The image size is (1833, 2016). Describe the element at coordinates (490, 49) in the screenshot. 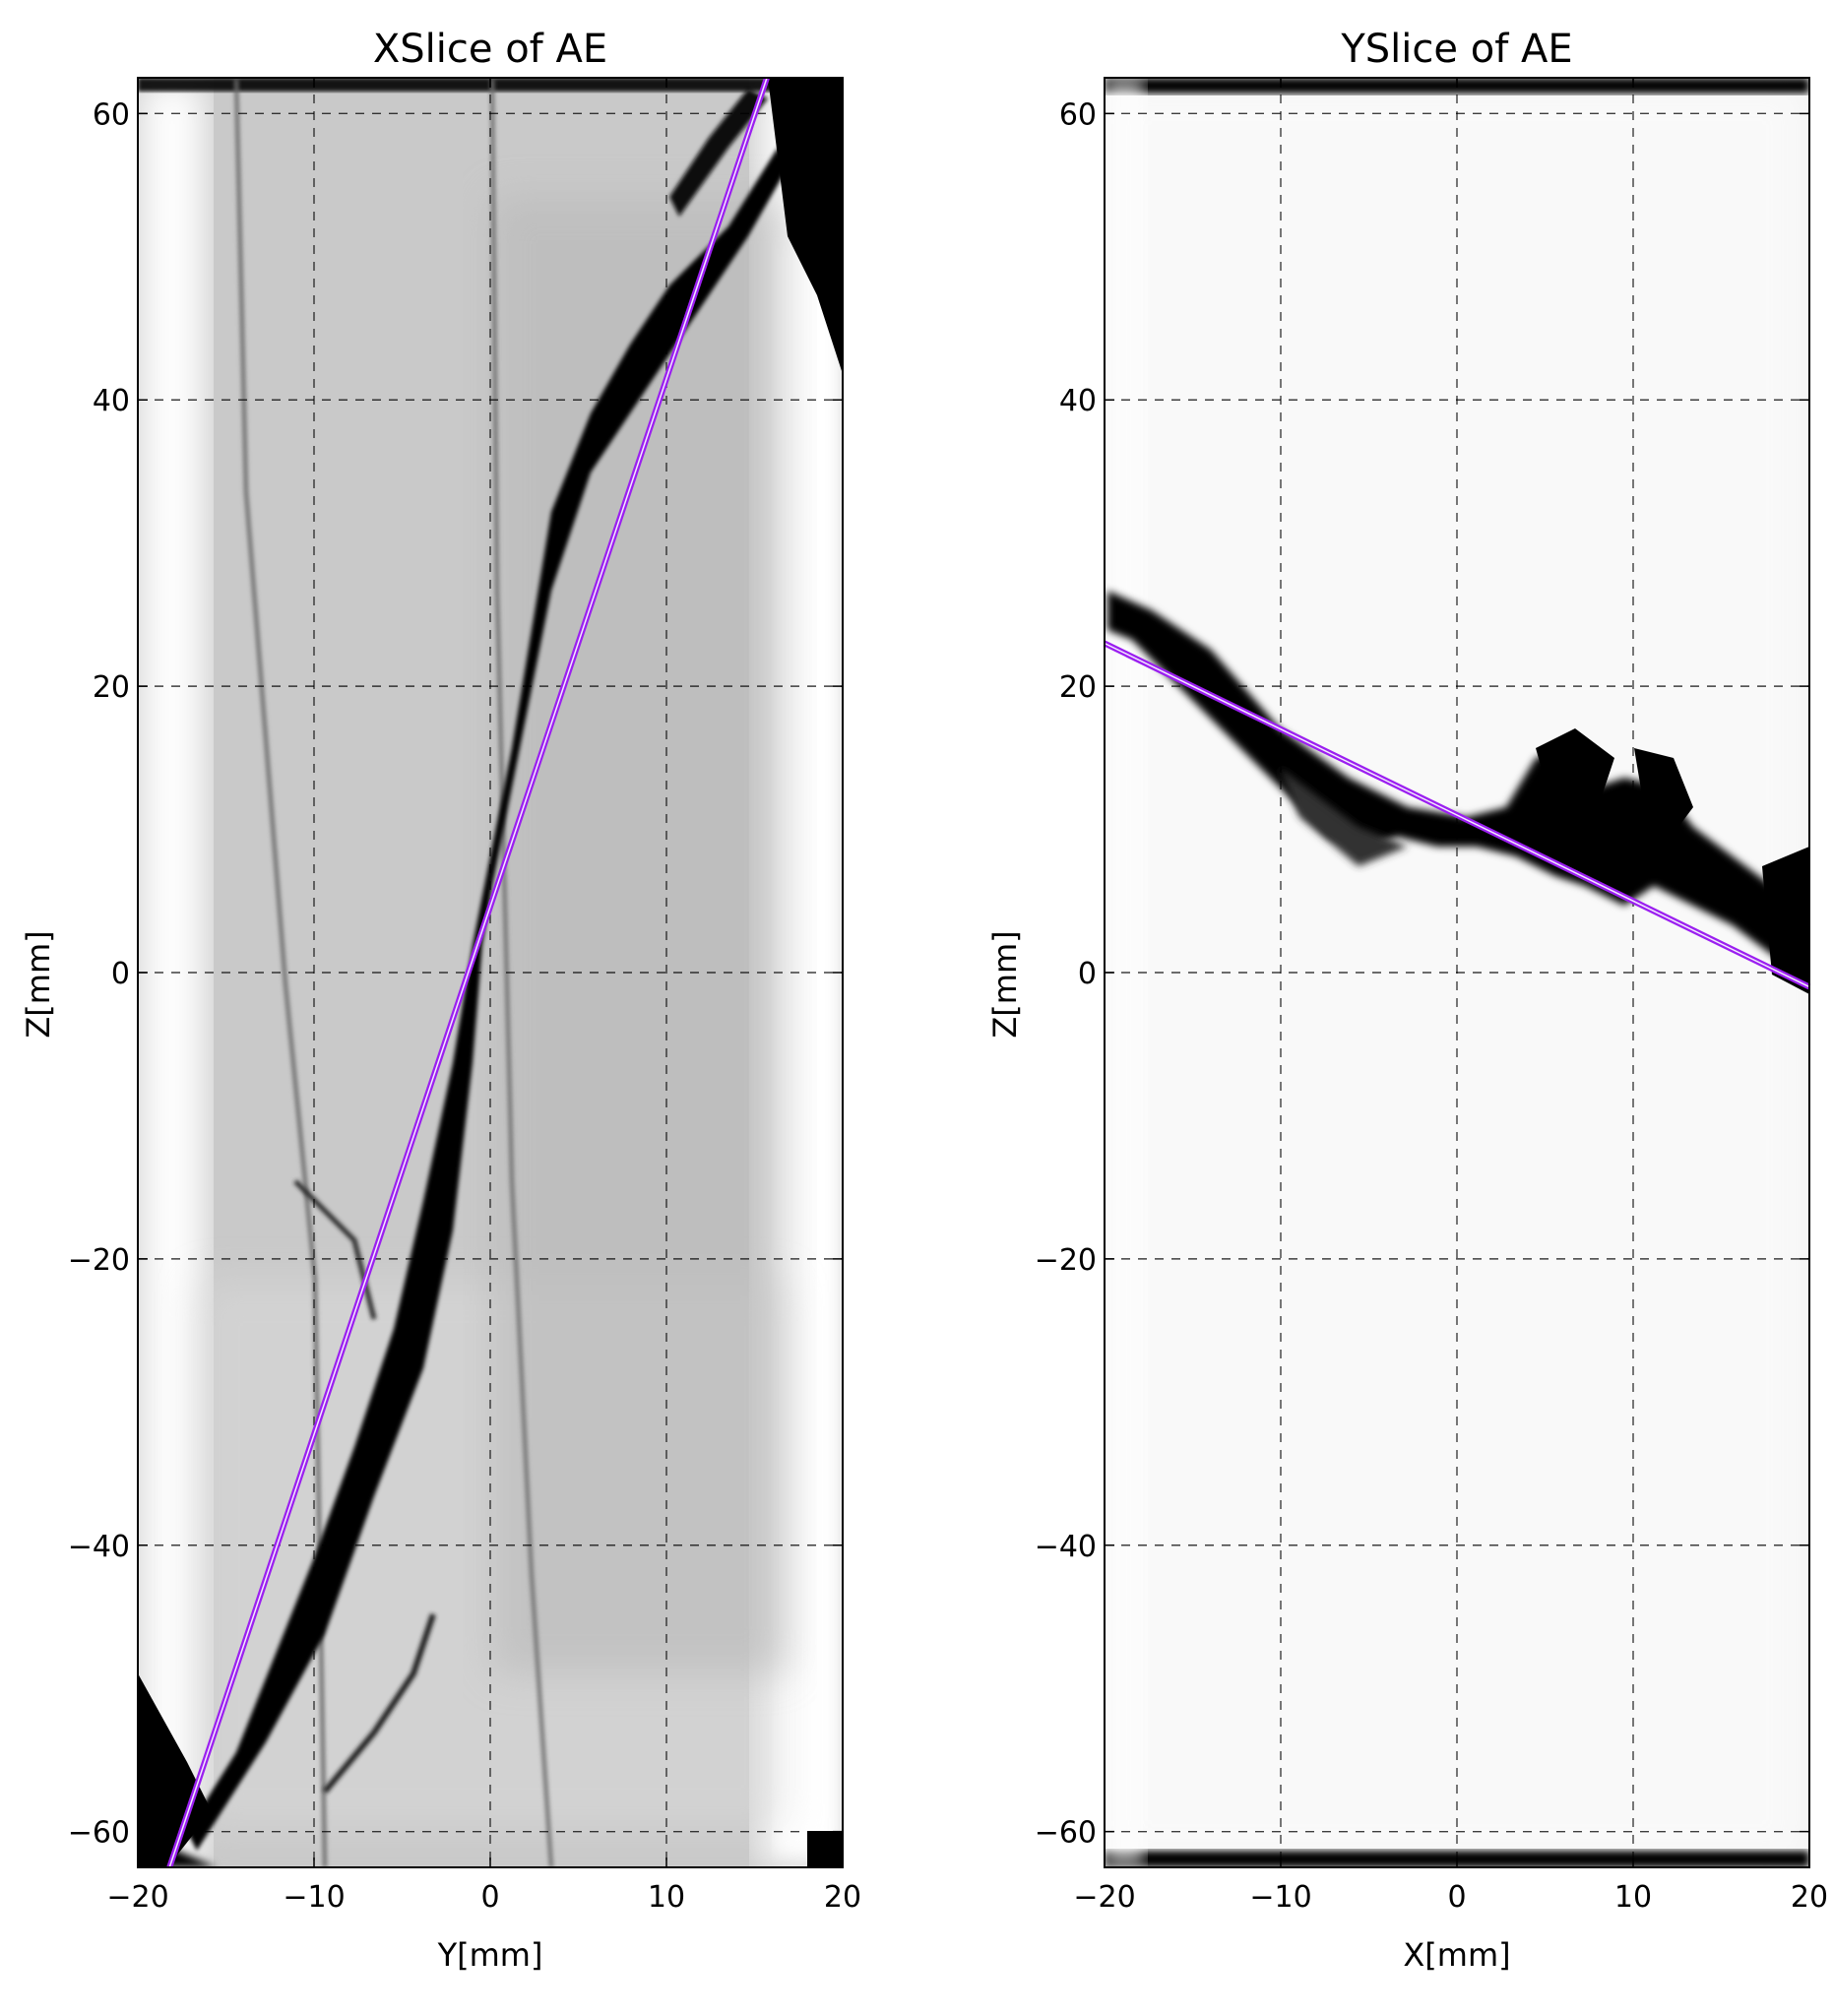

I see `xslice-title: XSlice of AE` at that location.